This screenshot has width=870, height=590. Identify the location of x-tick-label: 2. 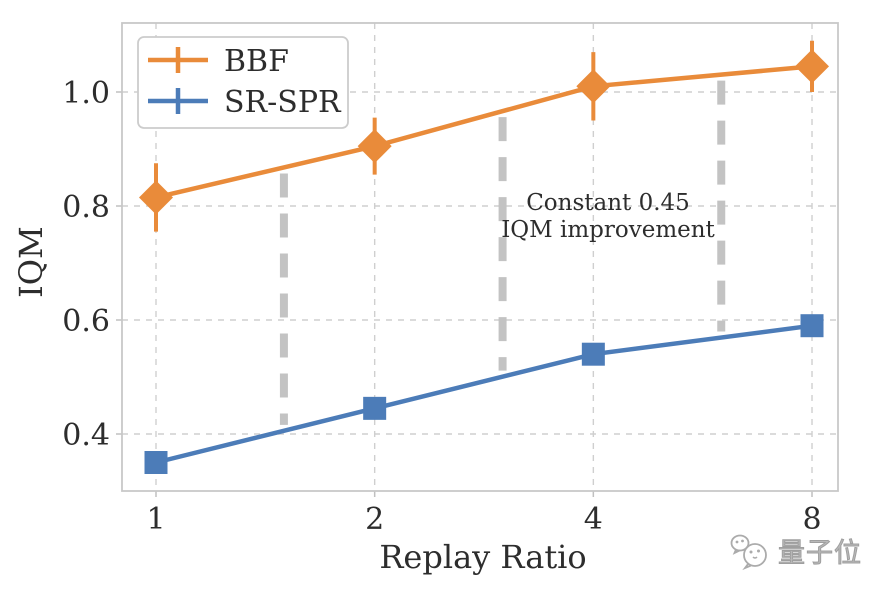
(374, 519).